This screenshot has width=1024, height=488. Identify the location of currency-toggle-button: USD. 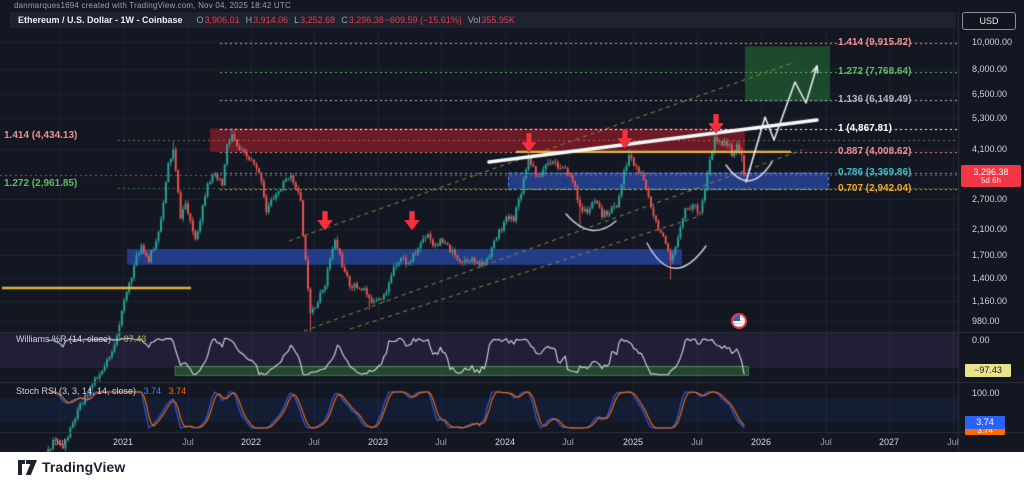
(989, 21).